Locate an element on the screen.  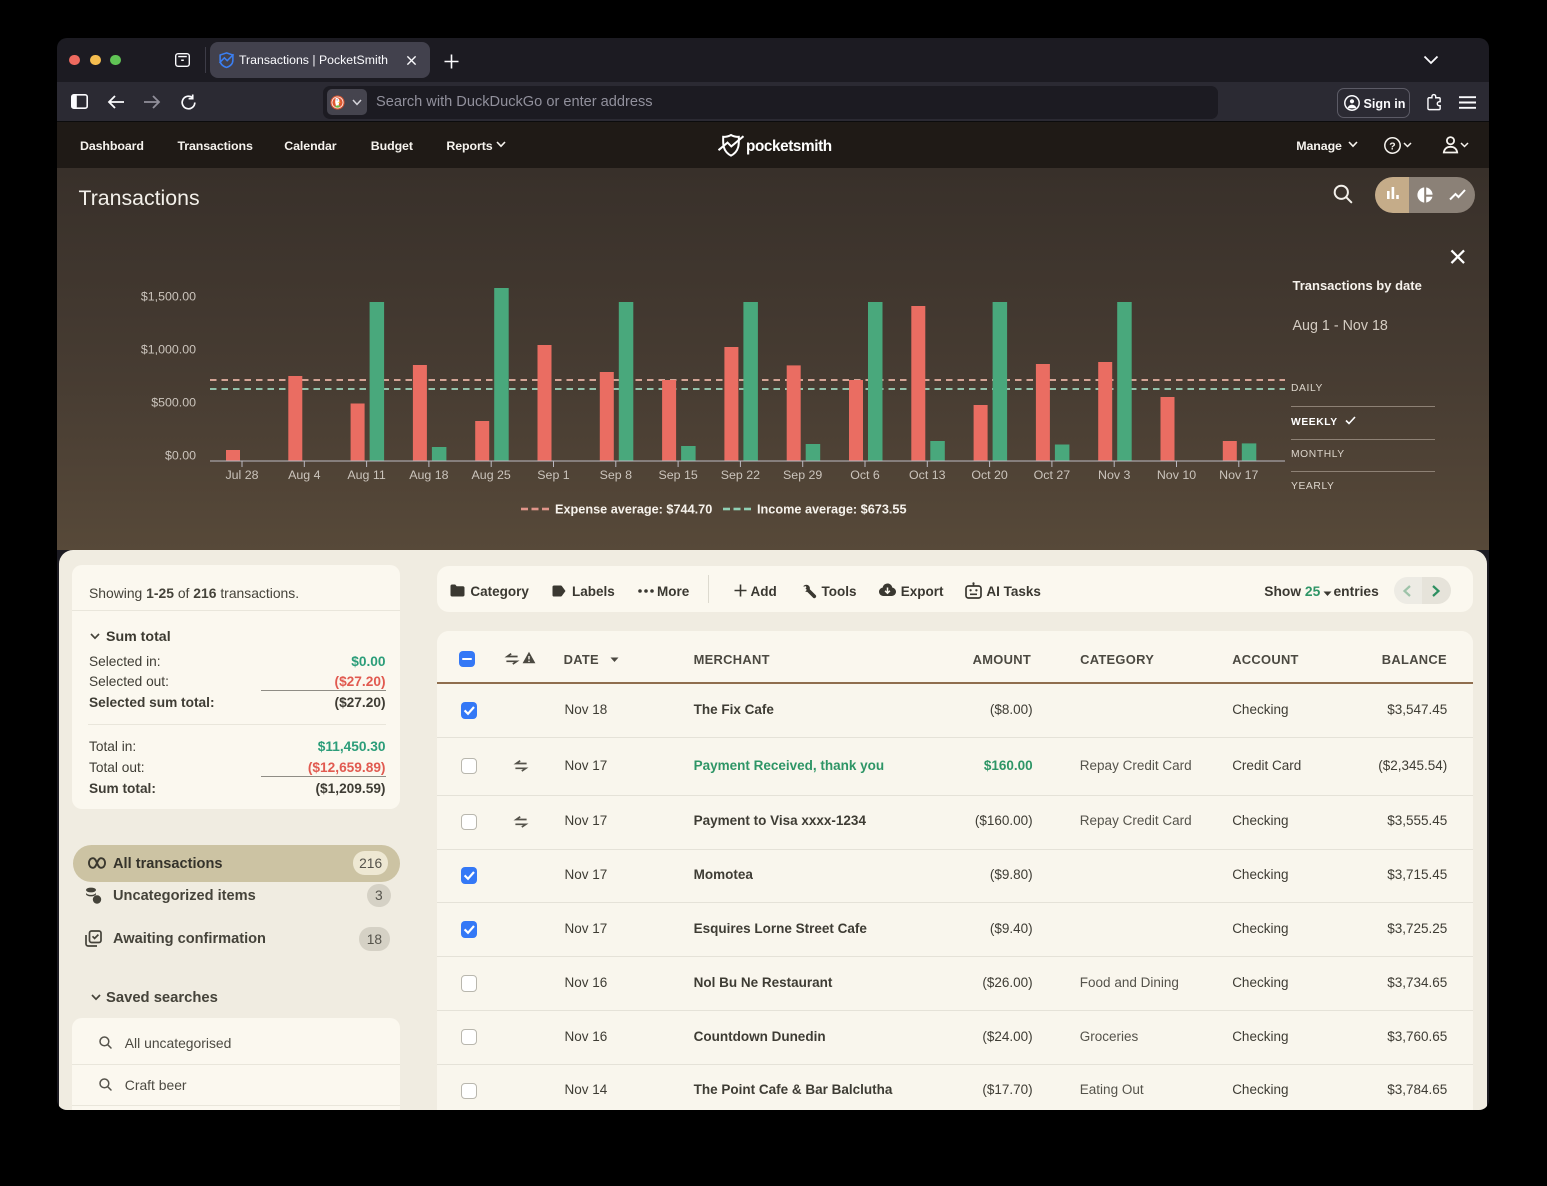
svg-text: Oct 27 is located at coordinates (1052, 475).